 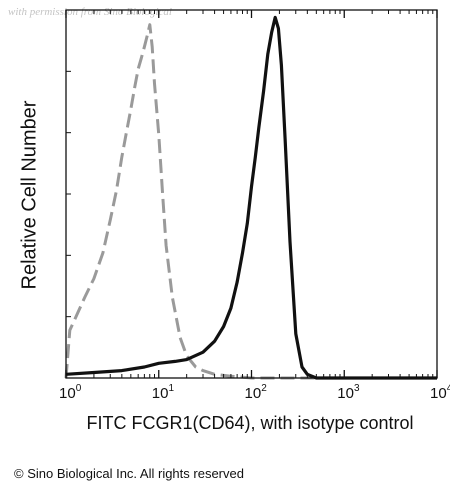 I want to click on y-axis-label: Relative Cell Number, so click(x=29, y=195).